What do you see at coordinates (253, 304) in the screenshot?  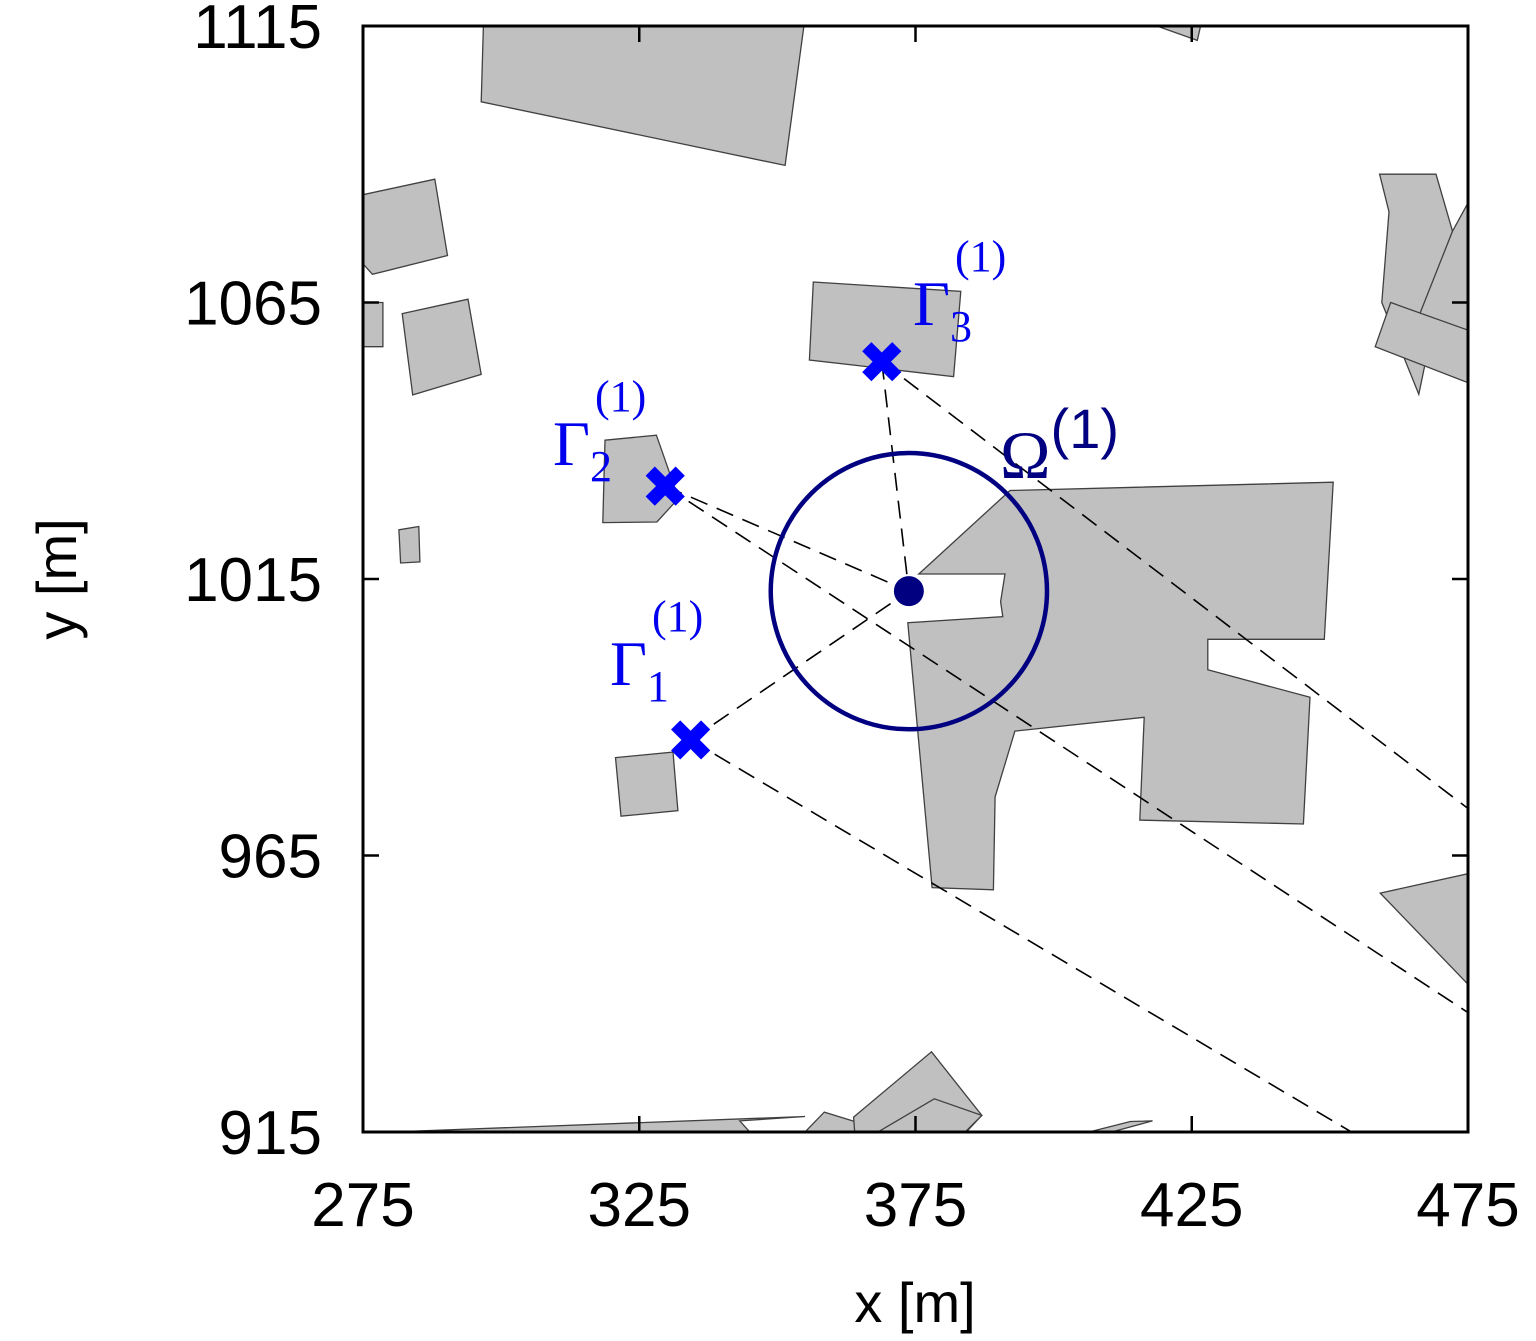 I see `y-tick-label: 1065` at bounding box center [253, 304].